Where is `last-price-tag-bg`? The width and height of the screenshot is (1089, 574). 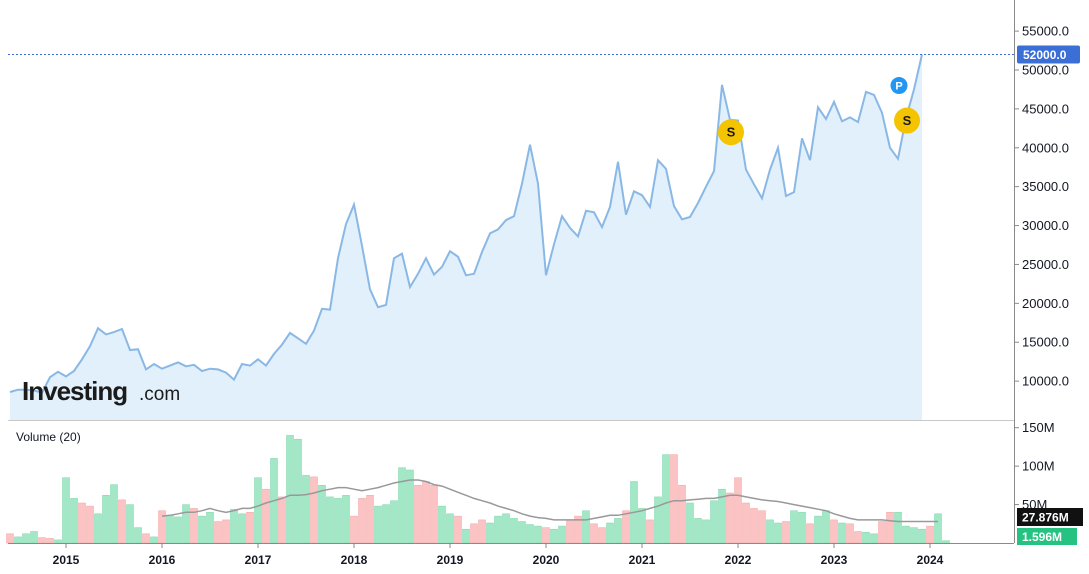
last-price-tag-bg is located at coordinates (1048, 54).